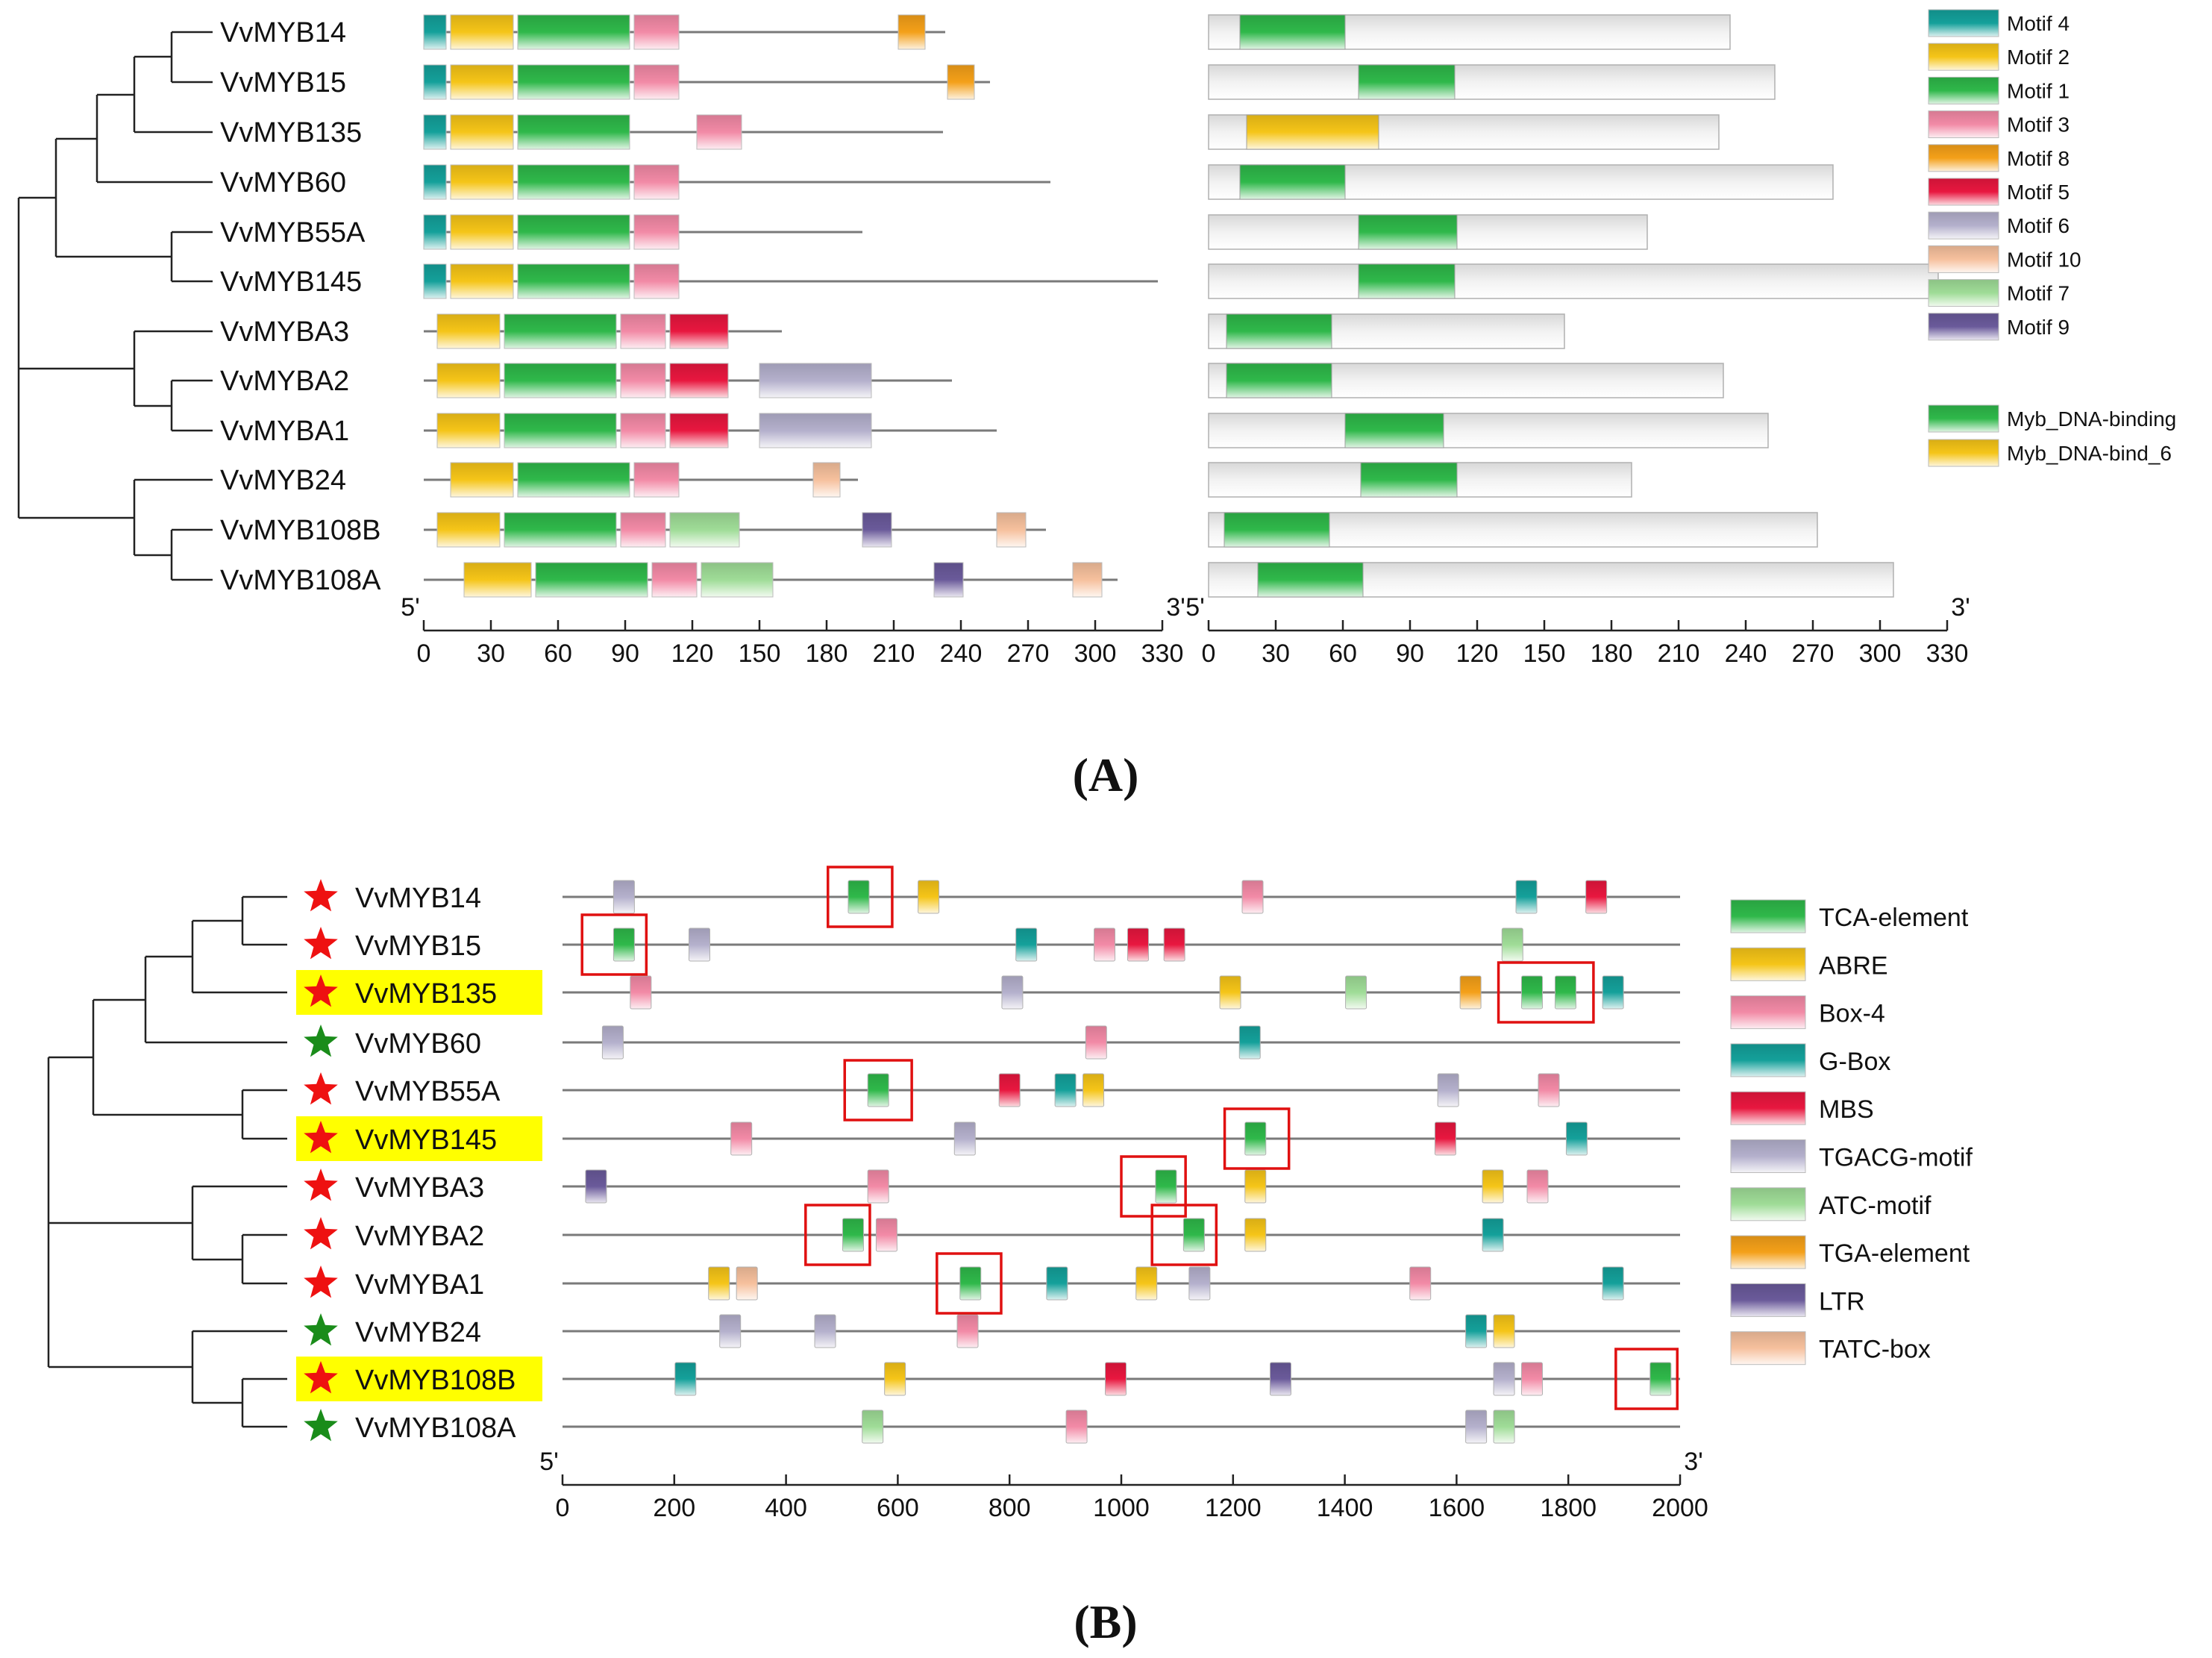  What do you see at coordinates (1028, 653) in the screenshot?
I see `a-motif-axis-tick-label: 270` at bounding box center [1028, 653].